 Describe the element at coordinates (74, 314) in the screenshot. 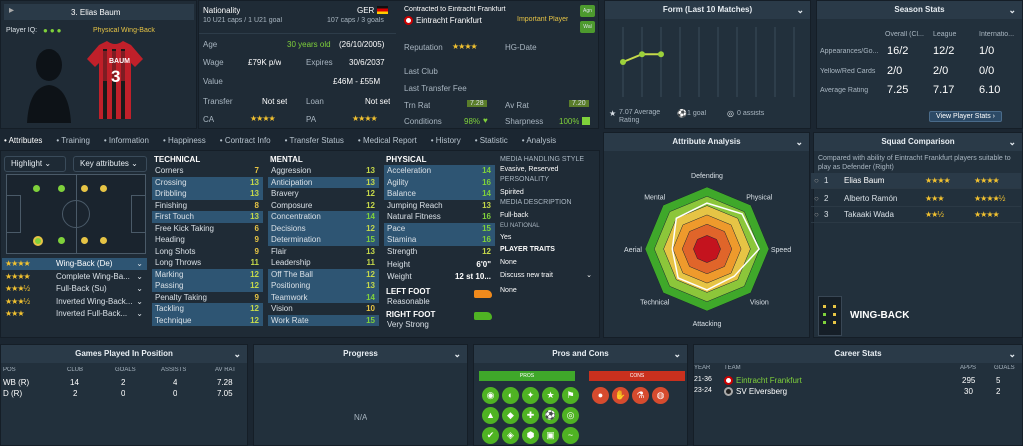

I see `role-row: ★★★ Inverted Full-Back... ⌄` at that location.